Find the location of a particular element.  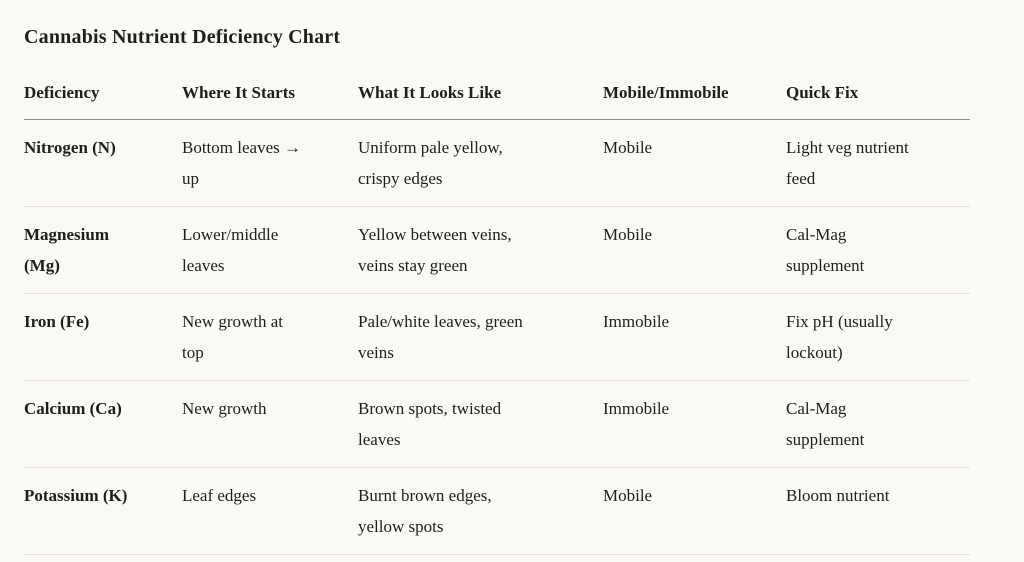

cell-looks: Uniform pale yellow, crispy edges is located at coordinates (480, 163).